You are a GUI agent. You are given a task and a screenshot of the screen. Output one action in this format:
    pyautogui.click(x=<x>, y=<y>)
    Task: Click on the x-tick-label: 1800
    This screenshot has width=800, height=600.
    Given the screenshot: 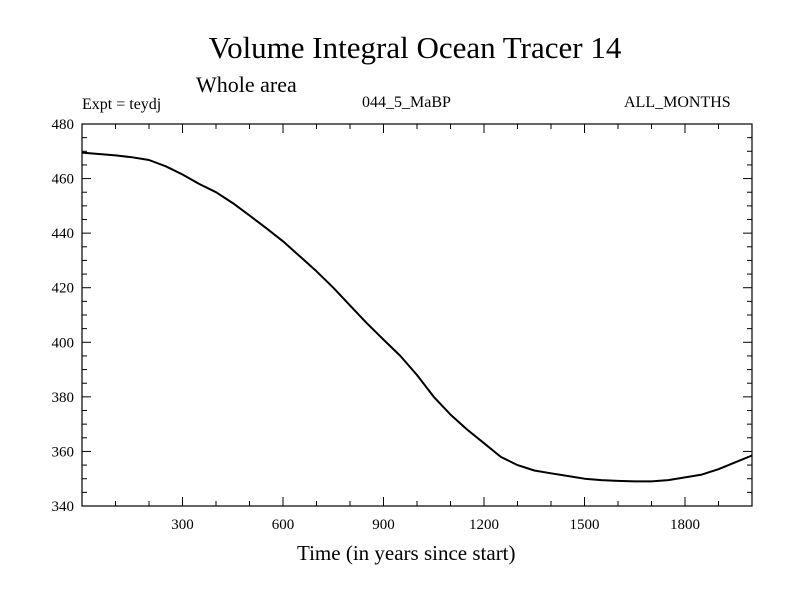 What is the action you would take?
    pyautogui.click(x=685, y=525)
    